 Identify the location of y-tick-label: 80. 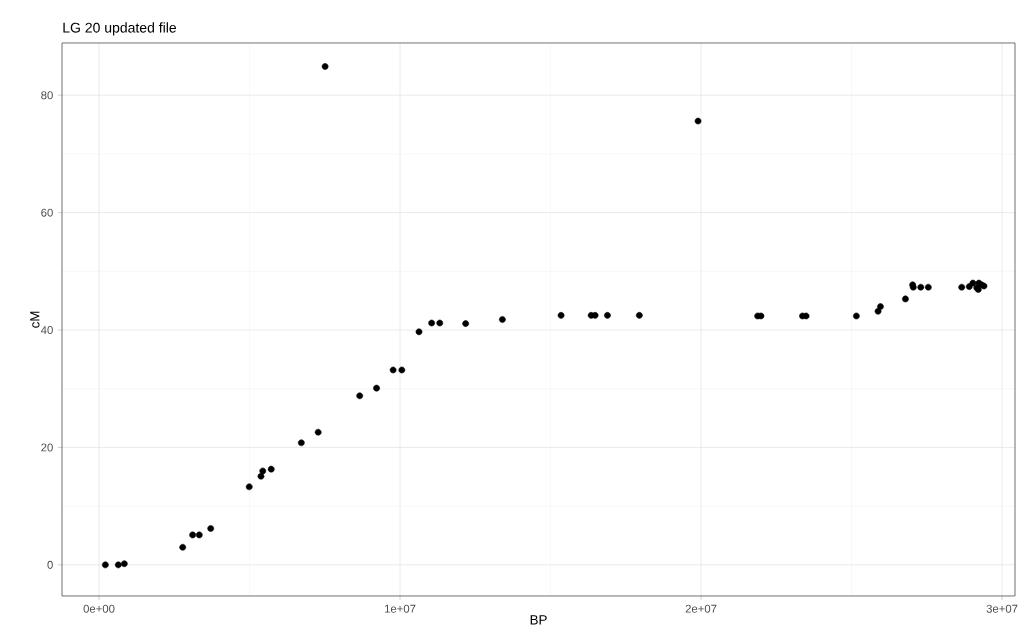
(47, 95).